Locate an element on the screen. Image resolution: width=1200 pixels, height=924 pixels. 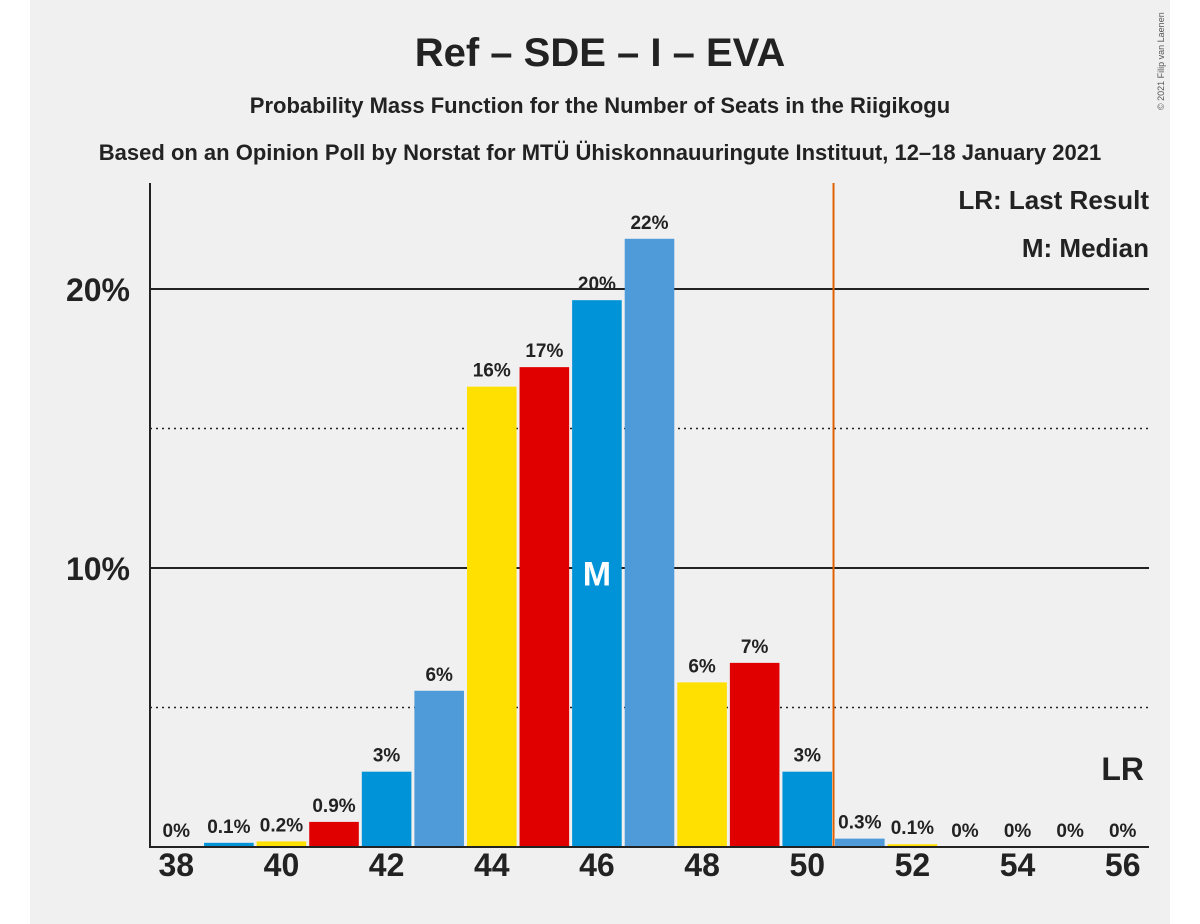
bar-label-55: 0% is located at coordinates (1070, 831).